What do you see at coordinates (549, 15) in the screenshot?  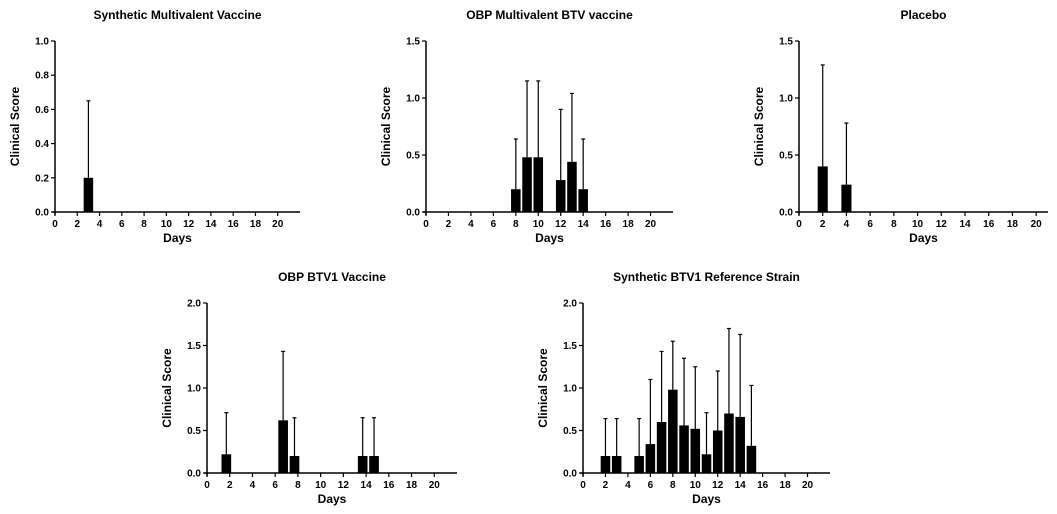 I see `chart-title: OBP Multivalent BTV vaccine` at bounding box center [549, 15].